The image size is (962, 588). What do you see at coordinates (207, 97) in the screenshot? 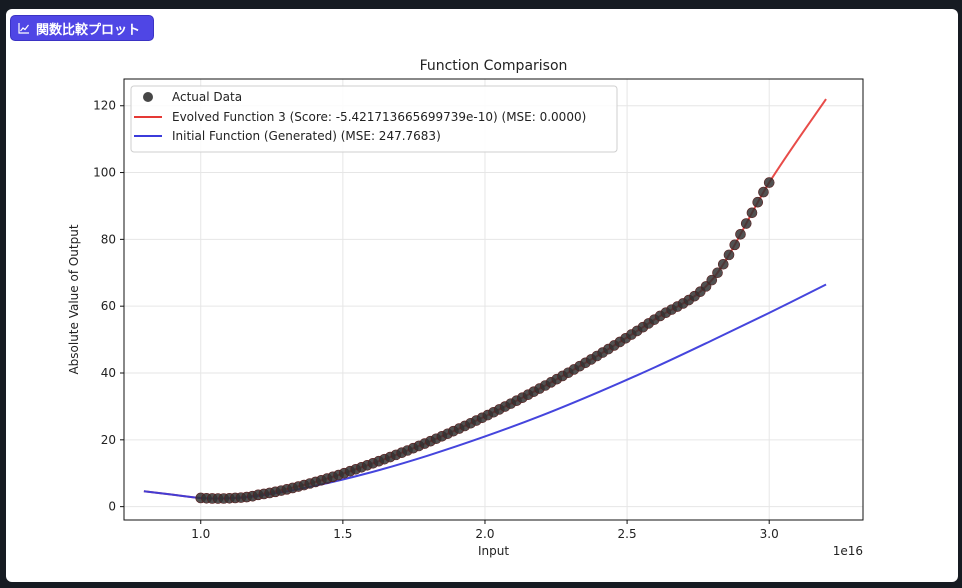
I see `legend-entry-label: Actual Data` at bounding box center [207, 97].